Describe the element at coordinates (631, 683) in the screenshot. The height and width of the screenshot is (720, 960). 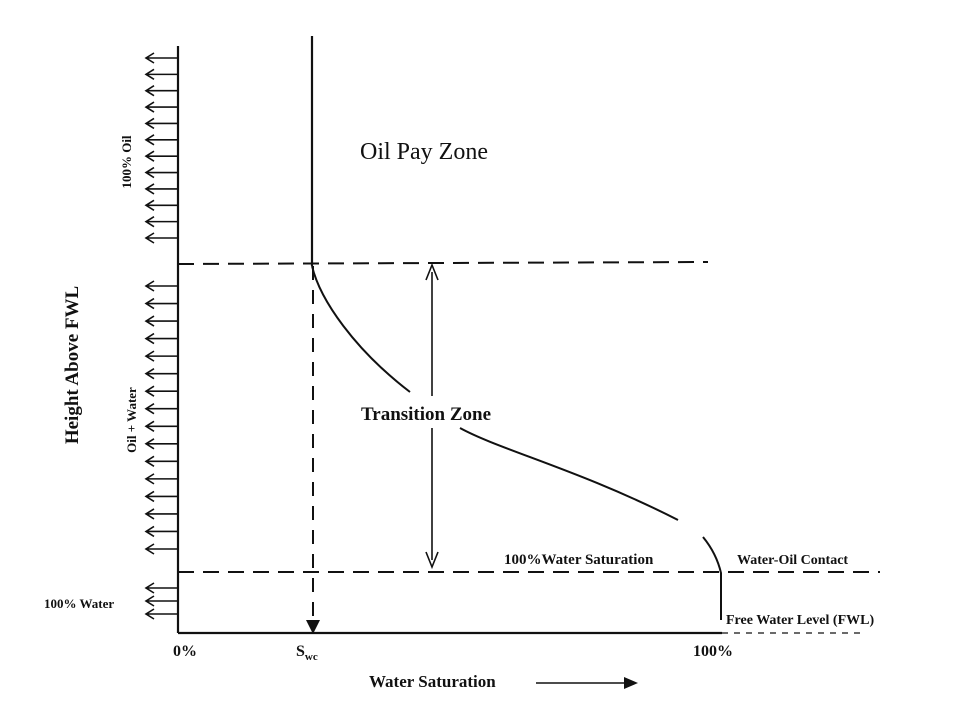
I see `x-axis-direction-arrowhead` at that location.